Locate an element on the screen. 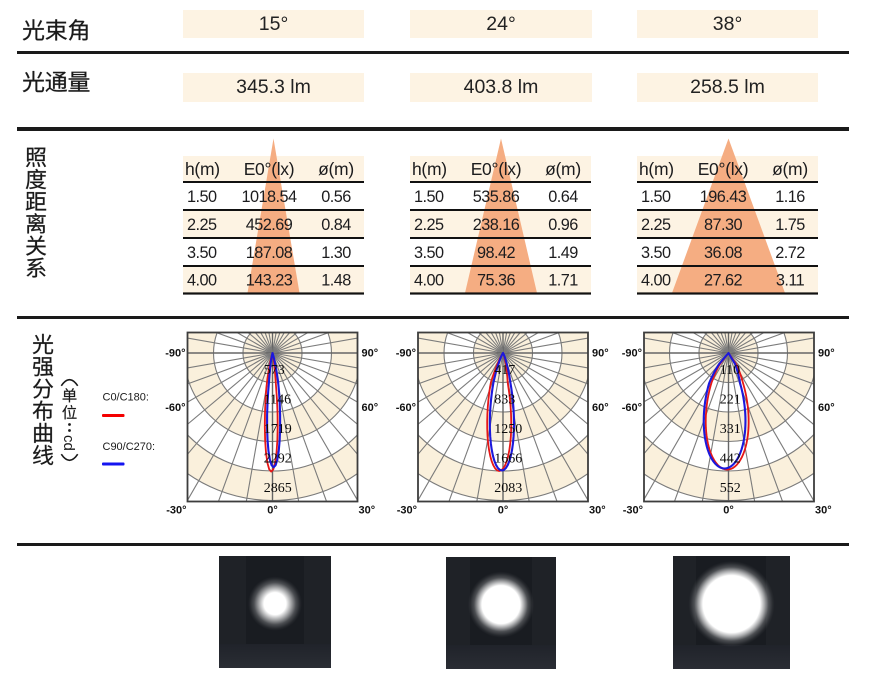  svg-text: 0.64 is located at coordinates (563, 197).